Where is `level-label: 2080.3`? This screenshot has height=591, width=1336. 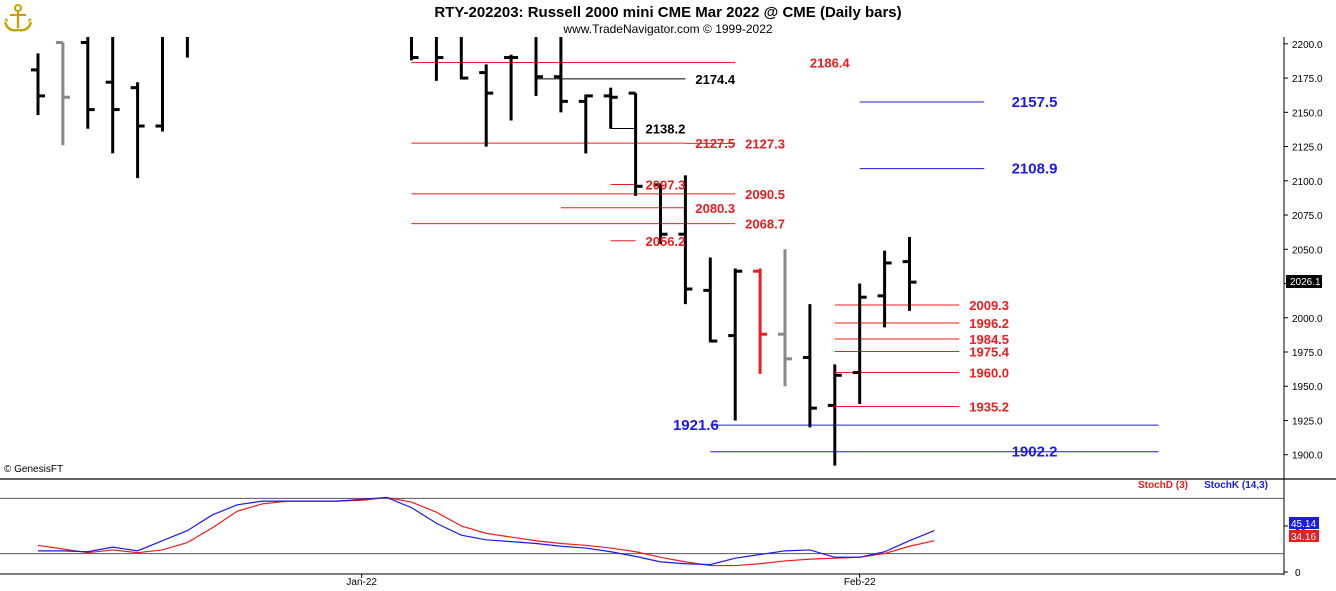 level-label: 2080.3 is located at coordinates (715, 208).